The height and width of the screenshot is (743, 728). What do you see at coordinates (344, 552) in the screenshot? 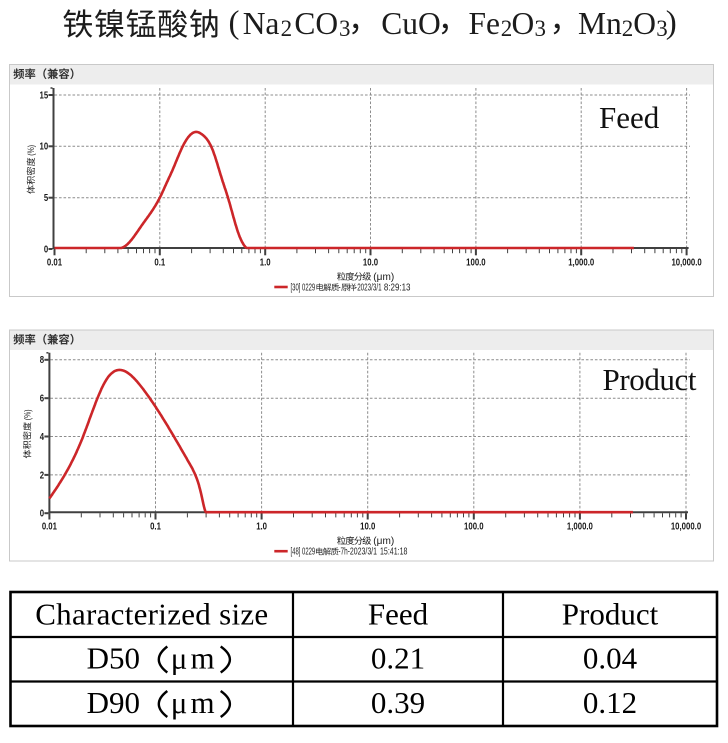
I see `svg-text: -7h-` at bounding box center [344, 552].